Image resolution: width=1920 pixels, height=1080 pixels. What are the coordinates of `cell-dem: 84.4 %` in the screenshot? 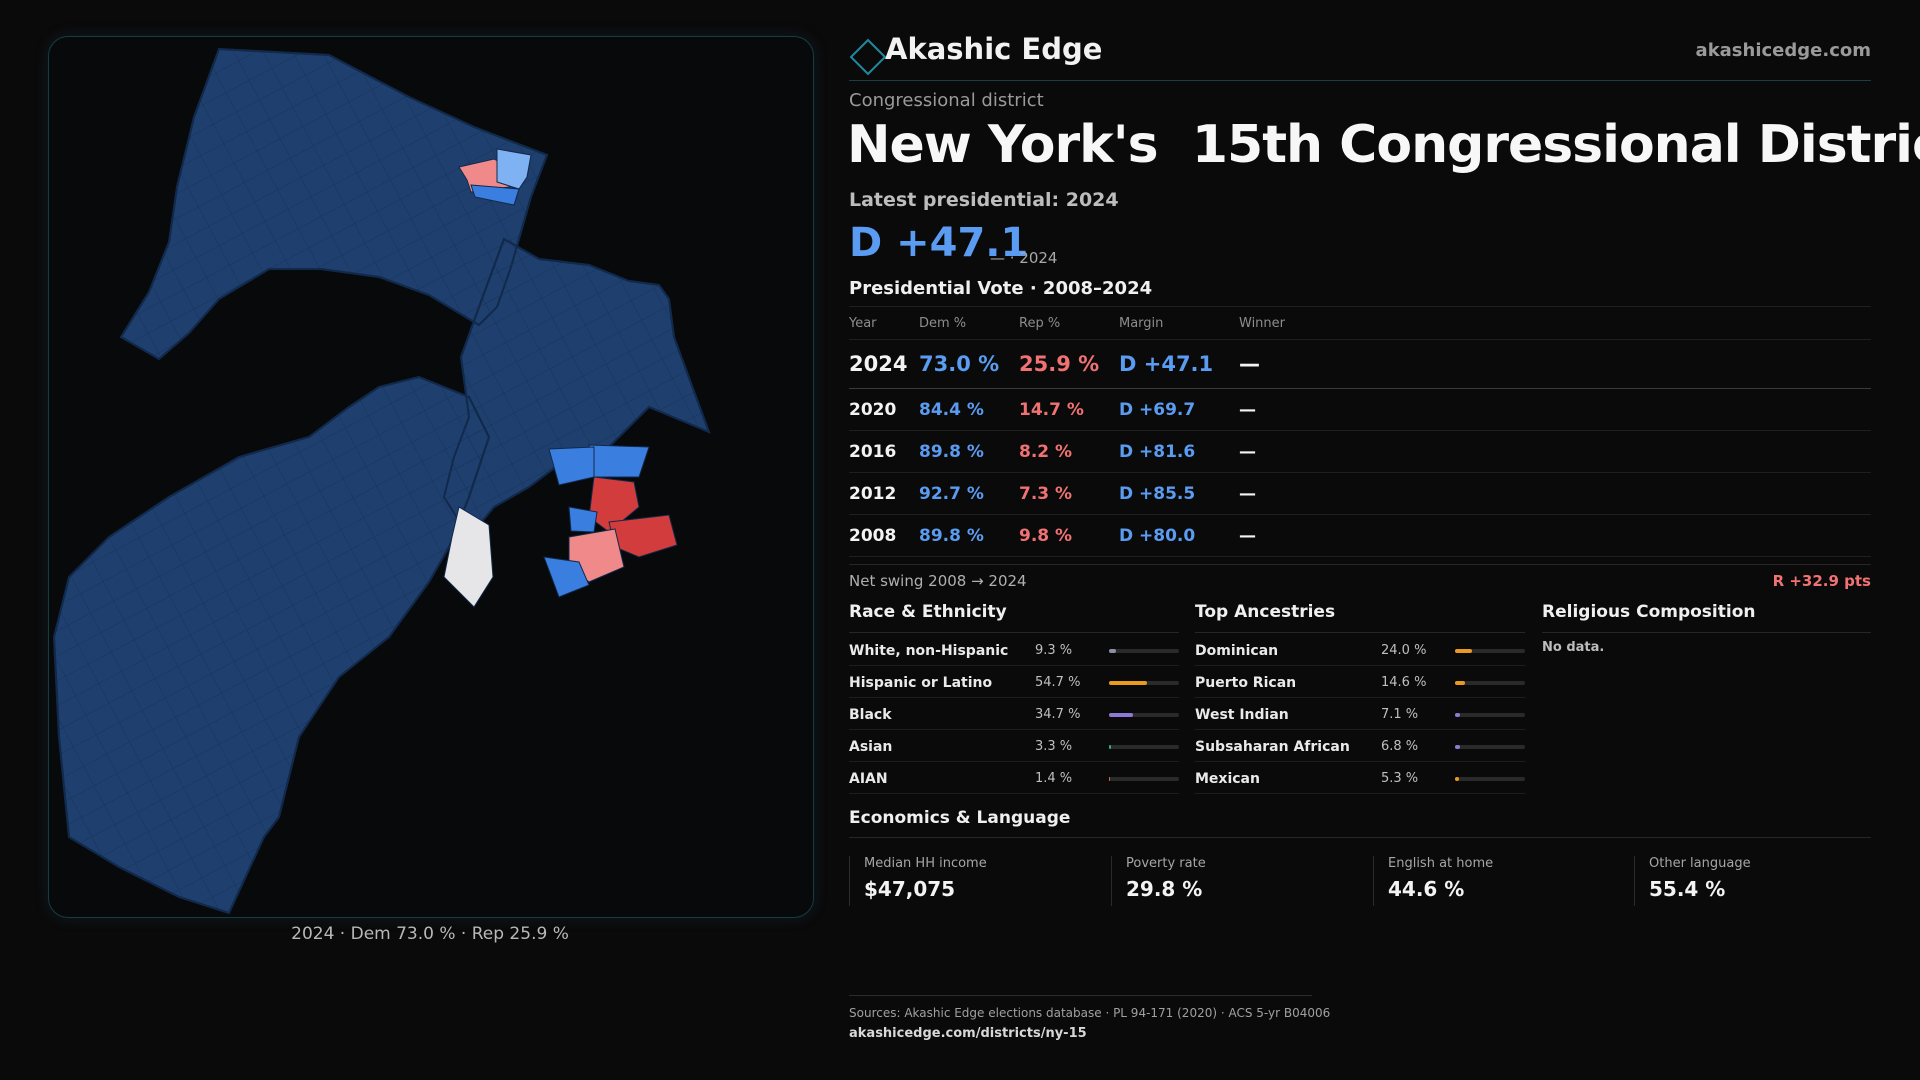 It's located at (969, 409).